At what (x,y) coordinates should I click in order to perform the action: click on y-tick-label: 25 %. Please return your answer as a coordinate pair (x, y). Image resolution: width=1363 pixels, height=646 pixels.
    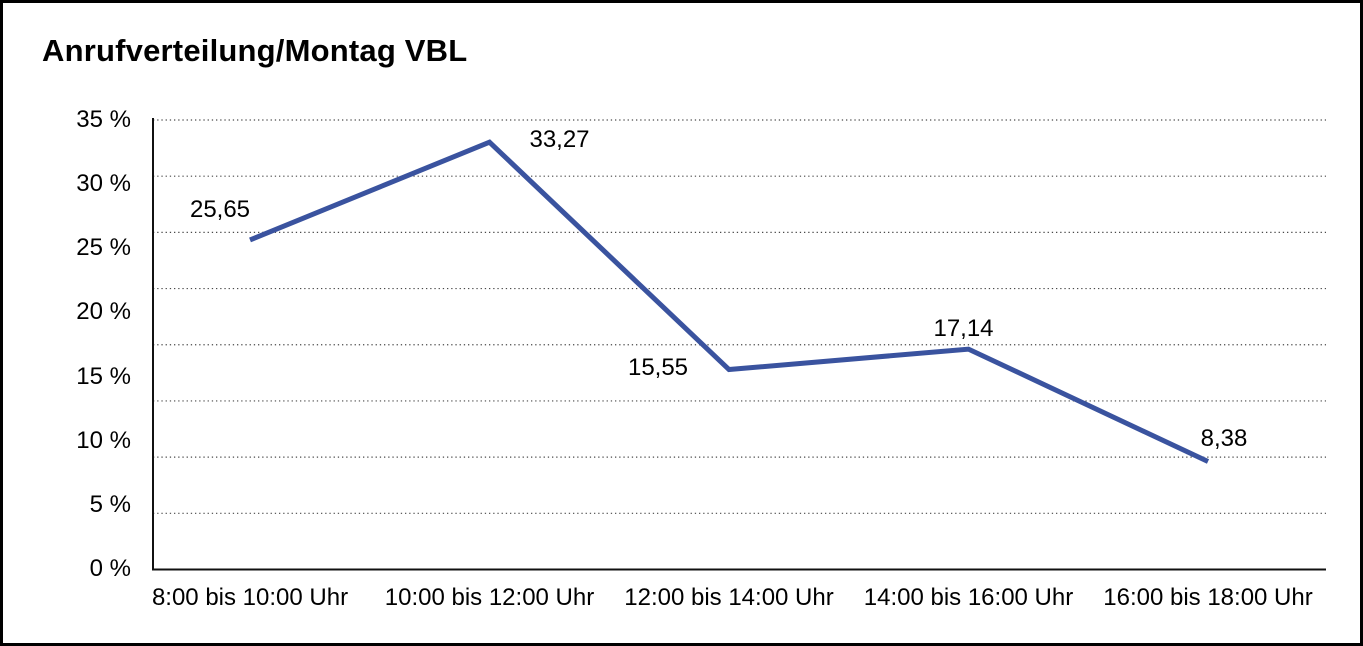
    Looking at the image, I should click on (103, 248).